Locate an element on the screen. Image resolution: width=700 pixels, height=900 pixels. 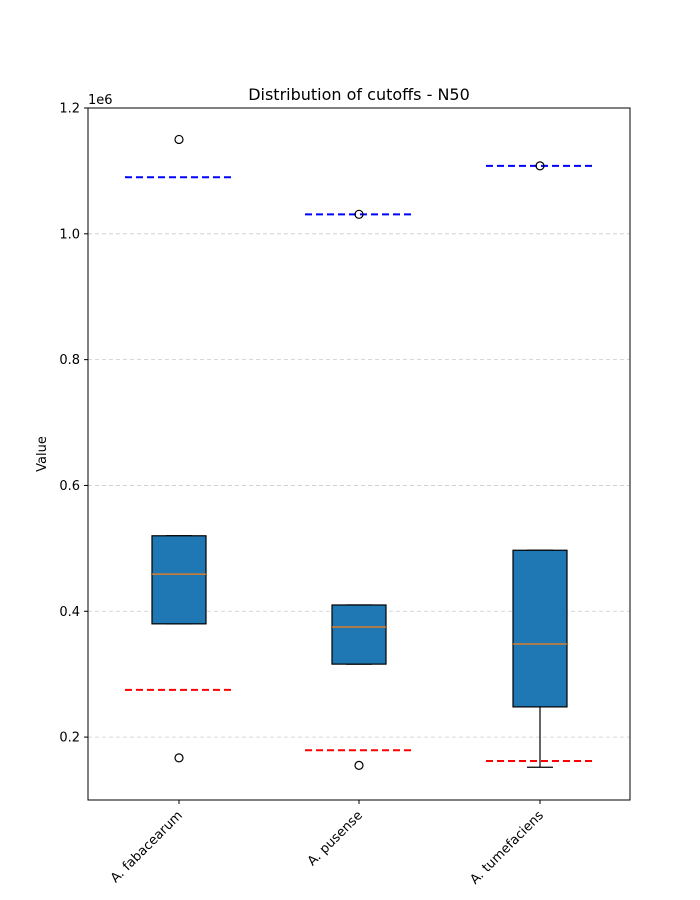
chart-title: Distribution of cutoffs - N50 is located at coordinates (359, 94).